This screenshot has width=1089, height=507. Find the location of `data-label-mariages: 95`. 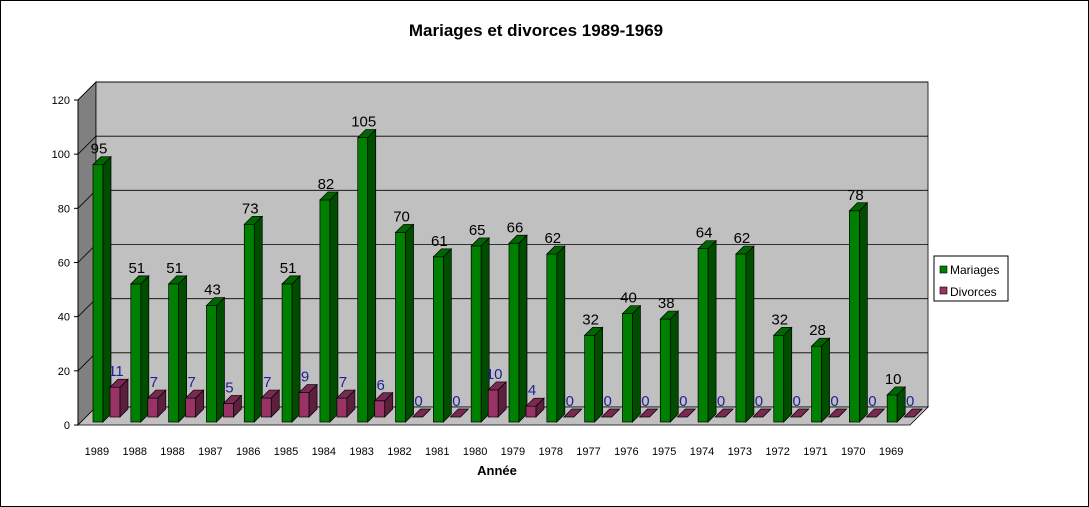

data-label-mariages: 95 is located at coordinates (99, 149).